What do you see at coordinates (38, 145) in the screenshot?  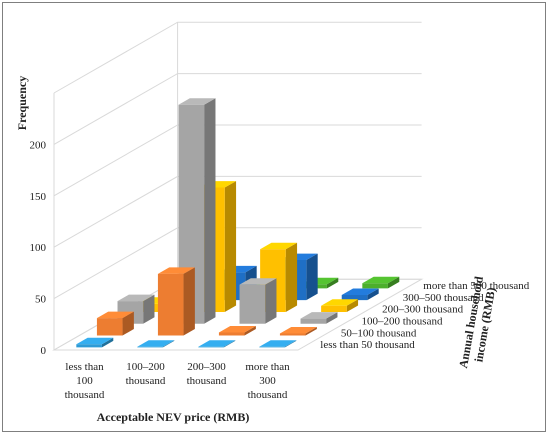 I see `y-tick-label: 200` at bounding box center [38, 145].